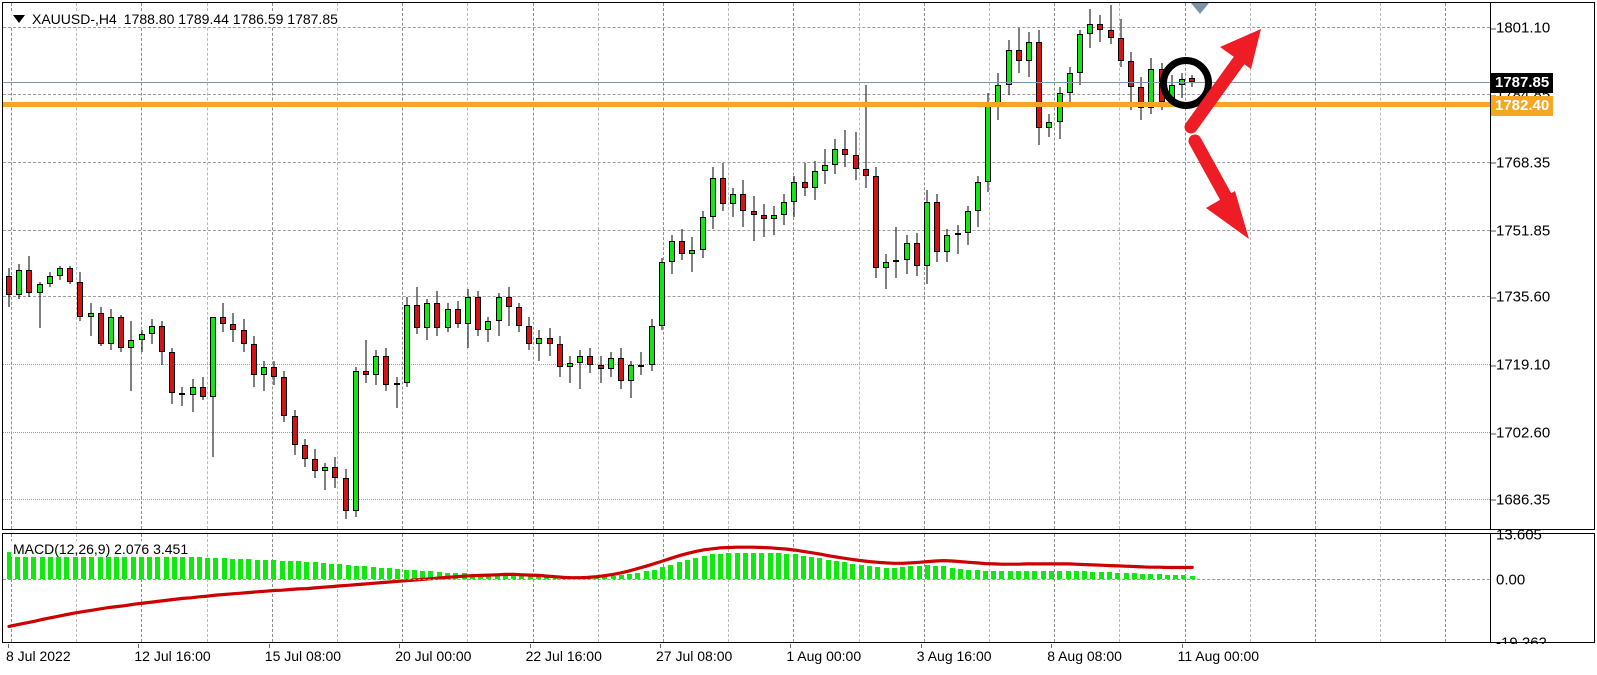 Image resolution: width=1597 pixels, height=675 pixels. What do you see at coordinates (824, 656) in the screenshot?
I see `time-axis-label: 1 Aug 00:00` at bounding box center [824, 656].